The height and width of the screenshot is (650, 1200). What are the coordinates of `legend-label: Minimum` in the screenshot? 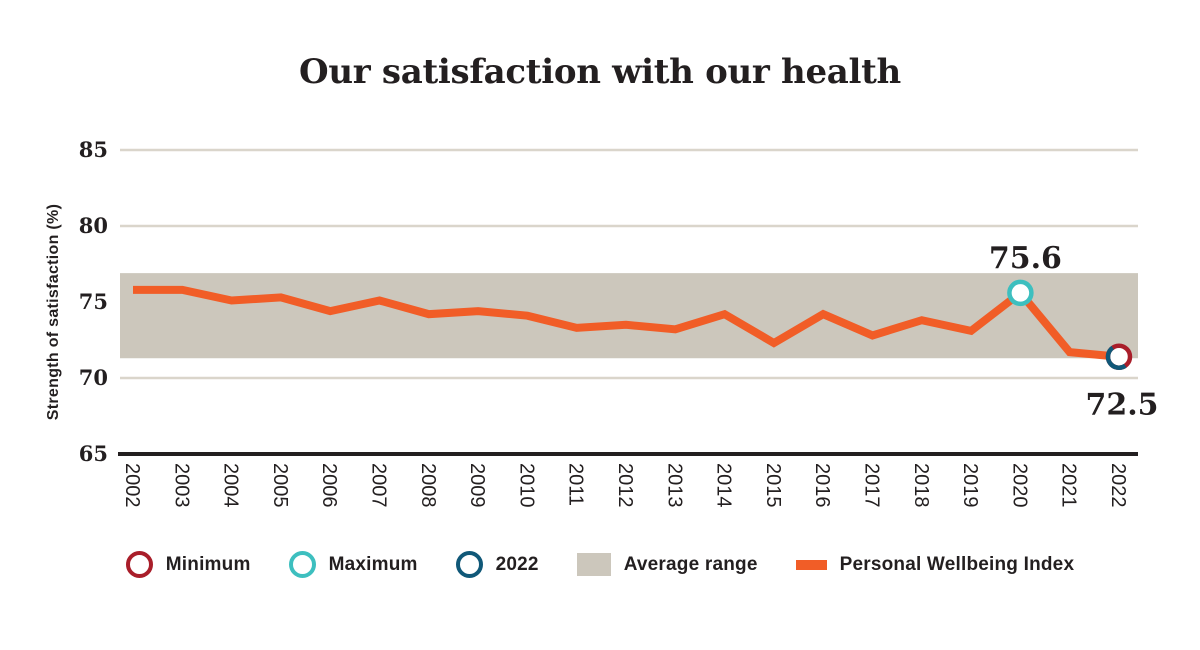 It's located at (208, 564).